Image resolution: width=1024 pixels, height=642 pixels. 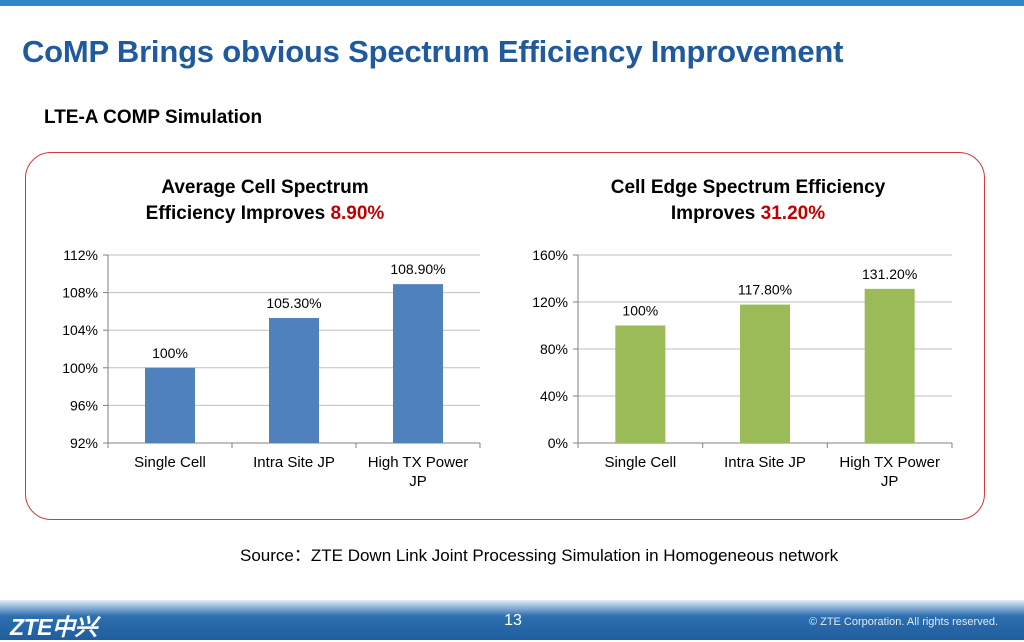 What do you see at coordinates (294, 462) in the screenshot?
I see `chart1-category-label: Intra Site JP` at bounding box center [294, 462].